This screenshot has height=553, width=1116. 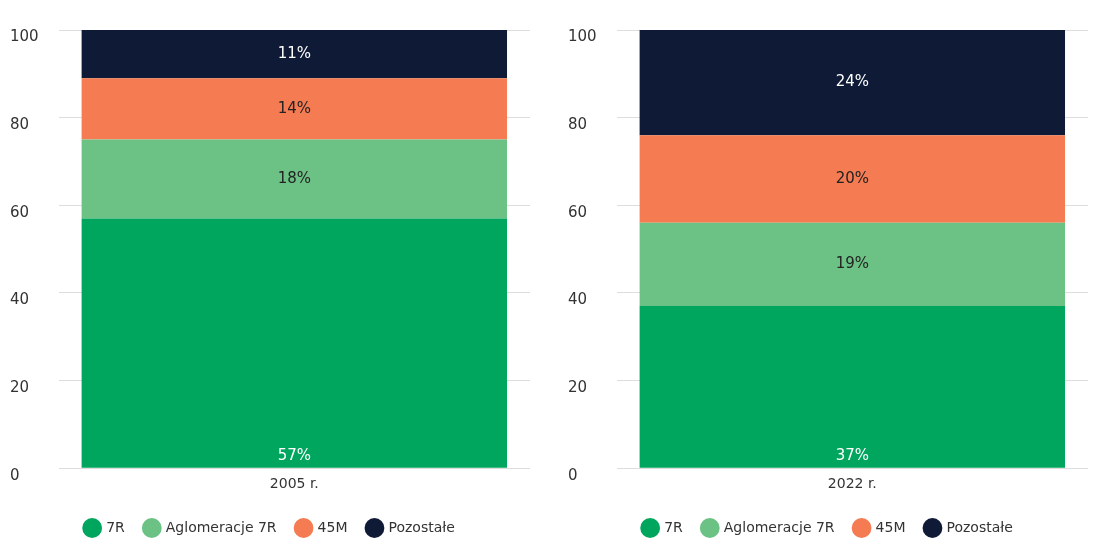 I want to click on data-label: 19%, so click(x=852, y=263).